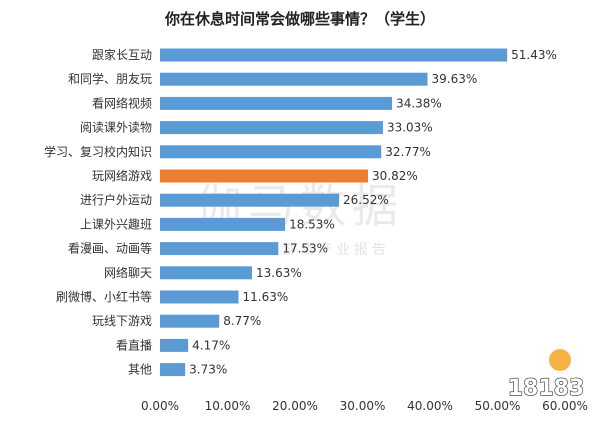 This screenshot has width=600, height=421. I want to click on data-label: 32.77%, so click(408, 152).